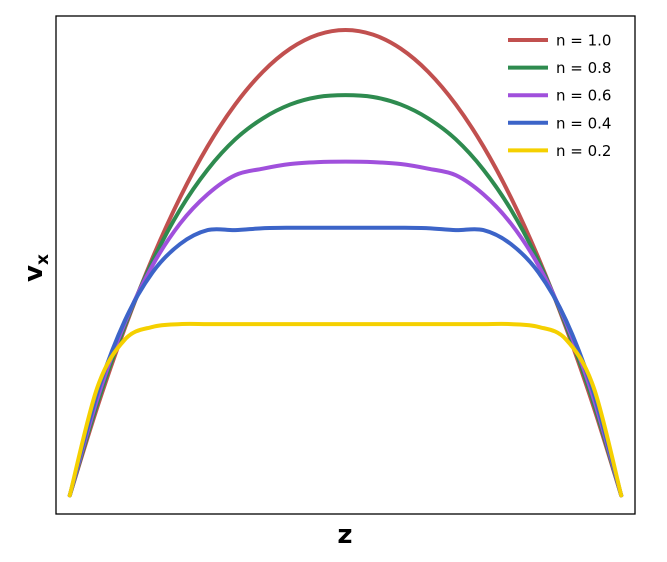 The width and height of the screenshot is (667, 562). I want to click on legend: n = 1.0 n = 0.8 n = 0.6 n = 0.4 n = 0.2, so click(559, 96).